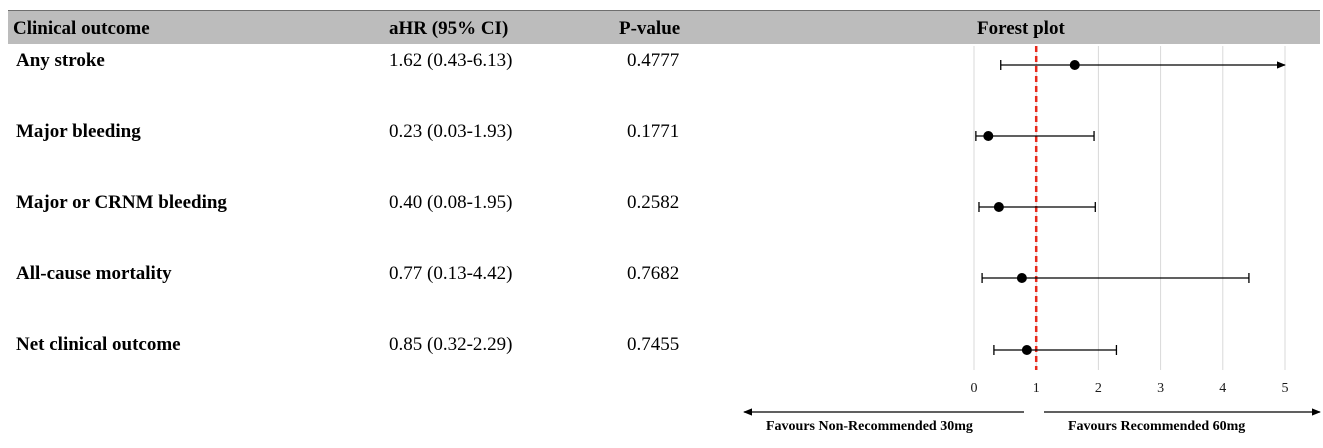 Image resolution: width=1323 pixels, height=448 pixels. I want to click on favours-right-label: Favours Recommended 60mg, so click(1156, 427).